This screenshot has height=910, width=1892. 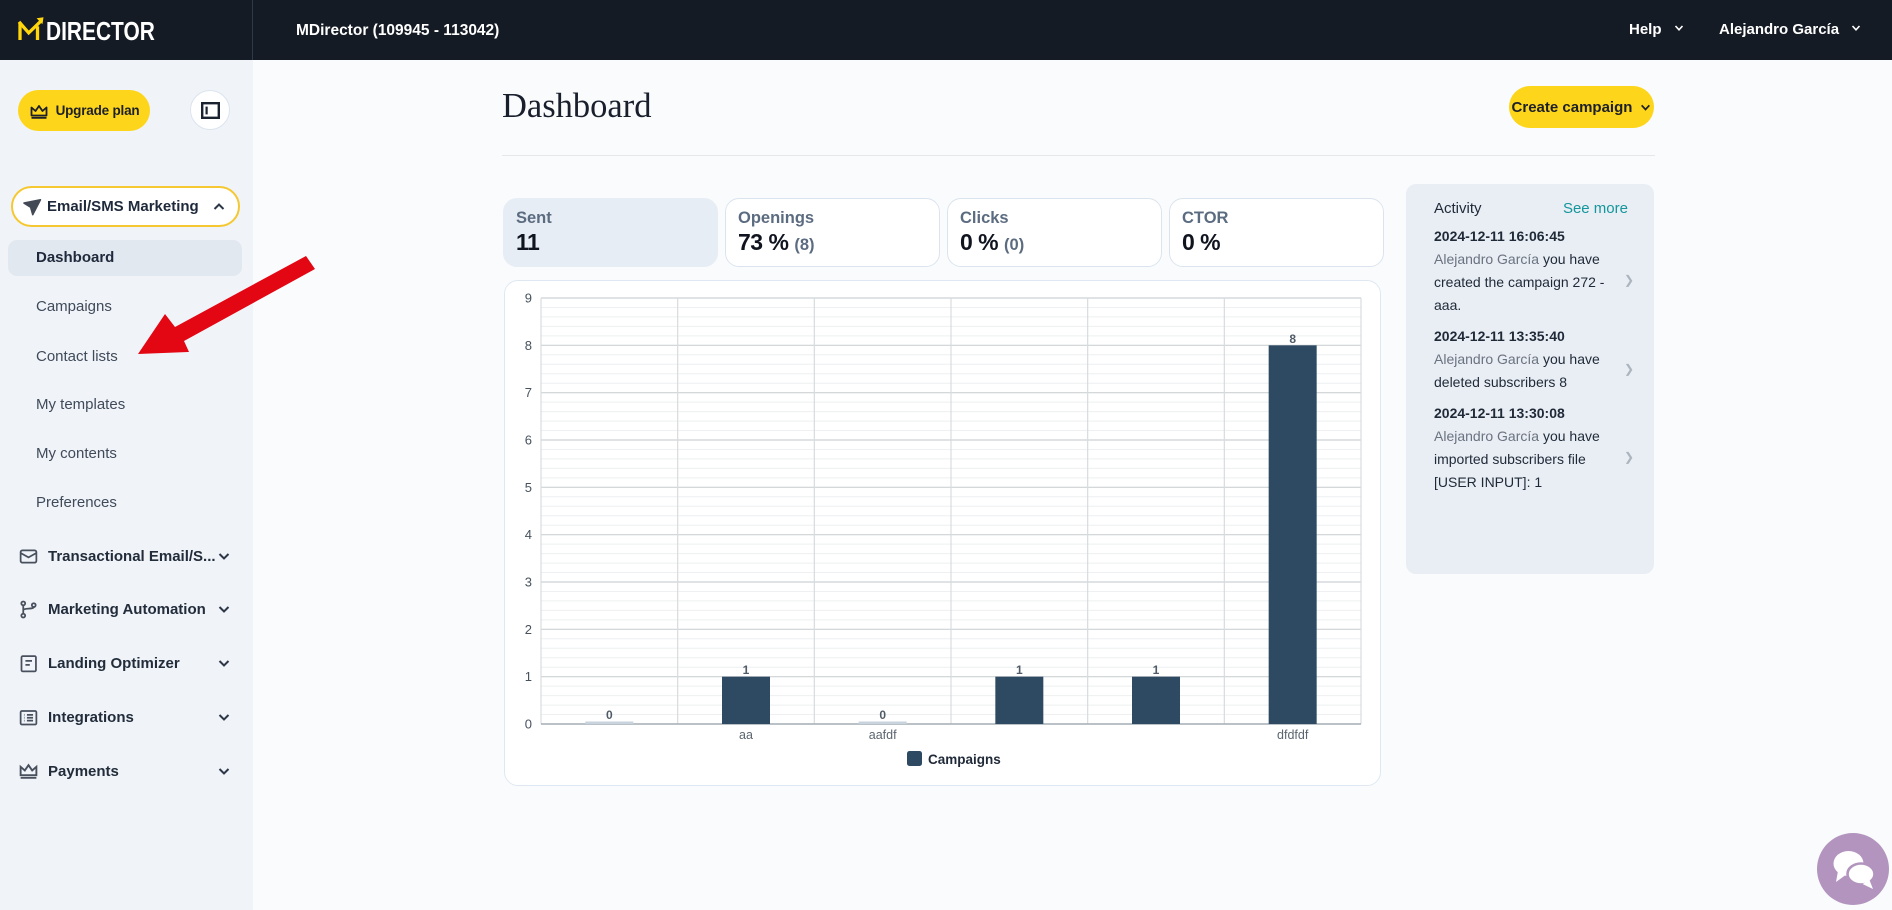 What do you see at coordinates (528, 487) in the screenshot?
I see `svg-text: 5` at bounding box center [528, 487].